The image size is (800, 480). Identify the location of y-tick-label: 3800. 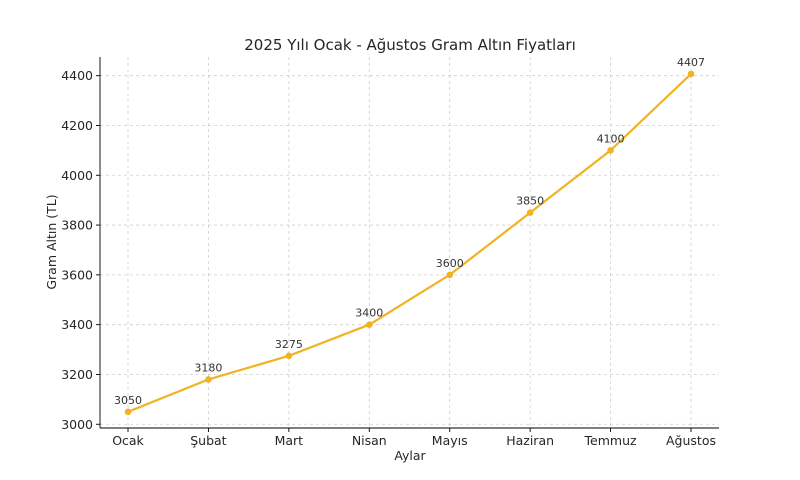
(77, 225).